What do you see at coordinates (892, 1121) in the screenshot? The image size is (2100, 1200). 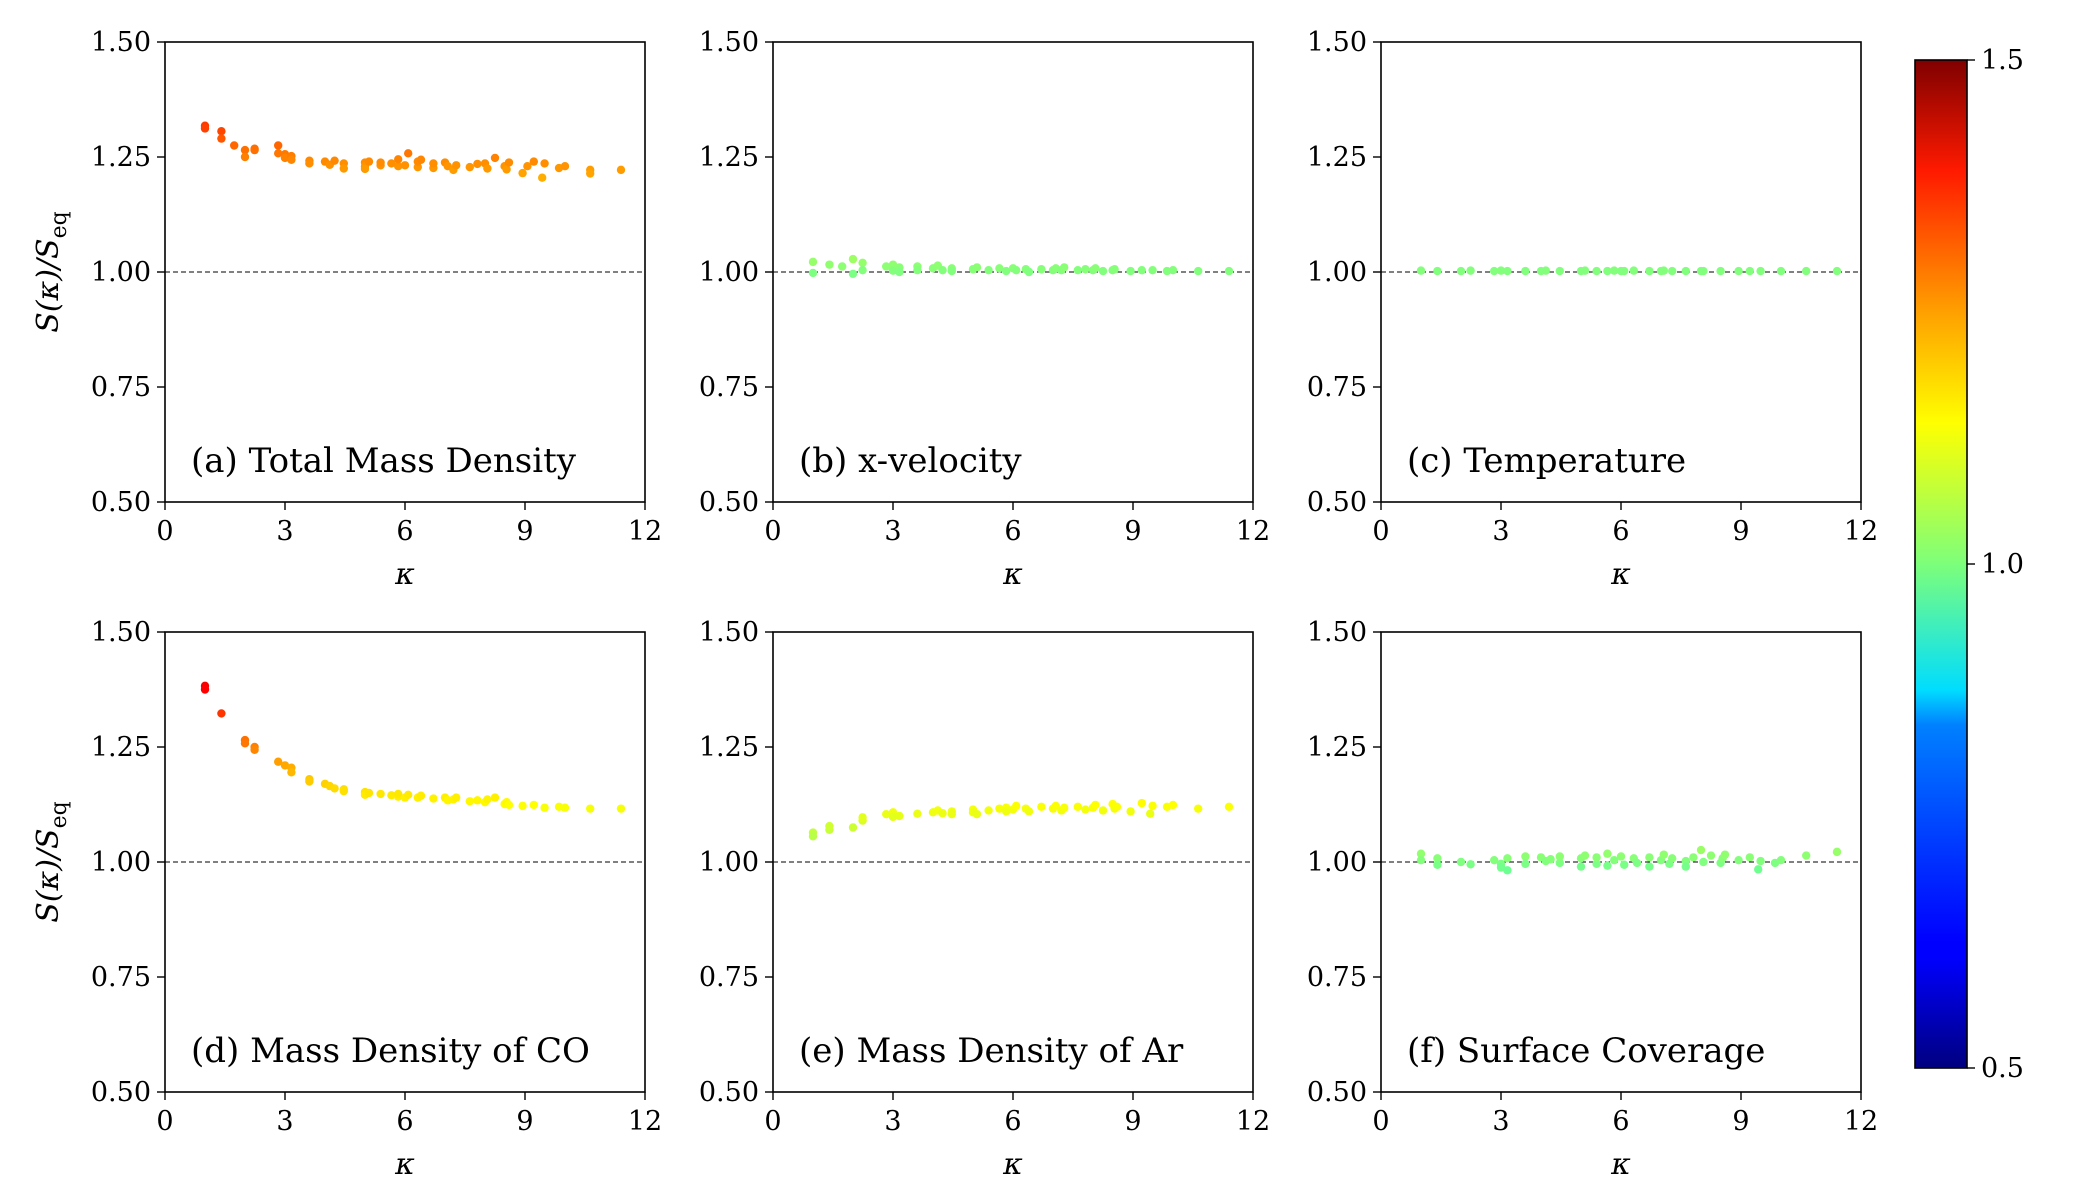 I see `x-tick-label: 3` at bounding box center [892, 1121].